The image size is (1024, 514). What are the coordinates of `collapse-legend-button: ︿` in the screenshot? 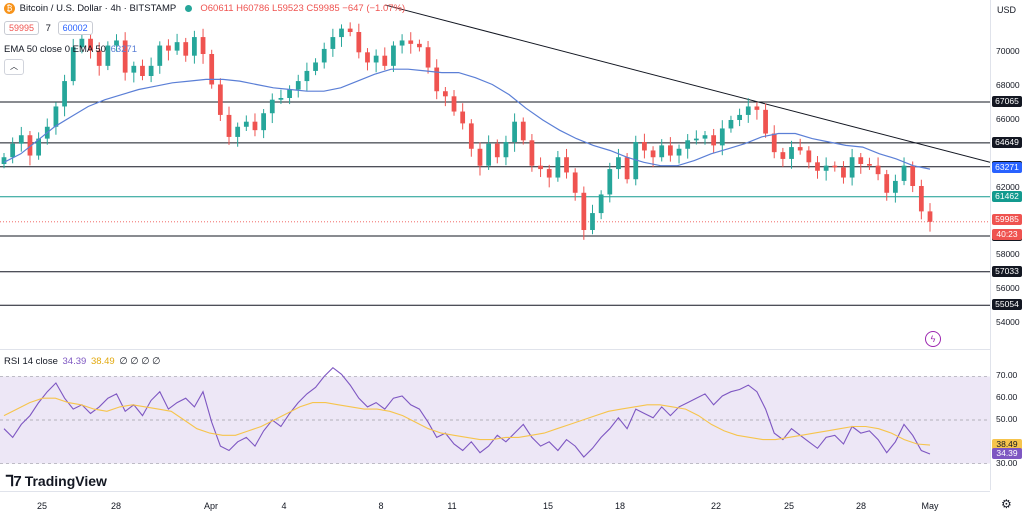 It's located at (14, 67).